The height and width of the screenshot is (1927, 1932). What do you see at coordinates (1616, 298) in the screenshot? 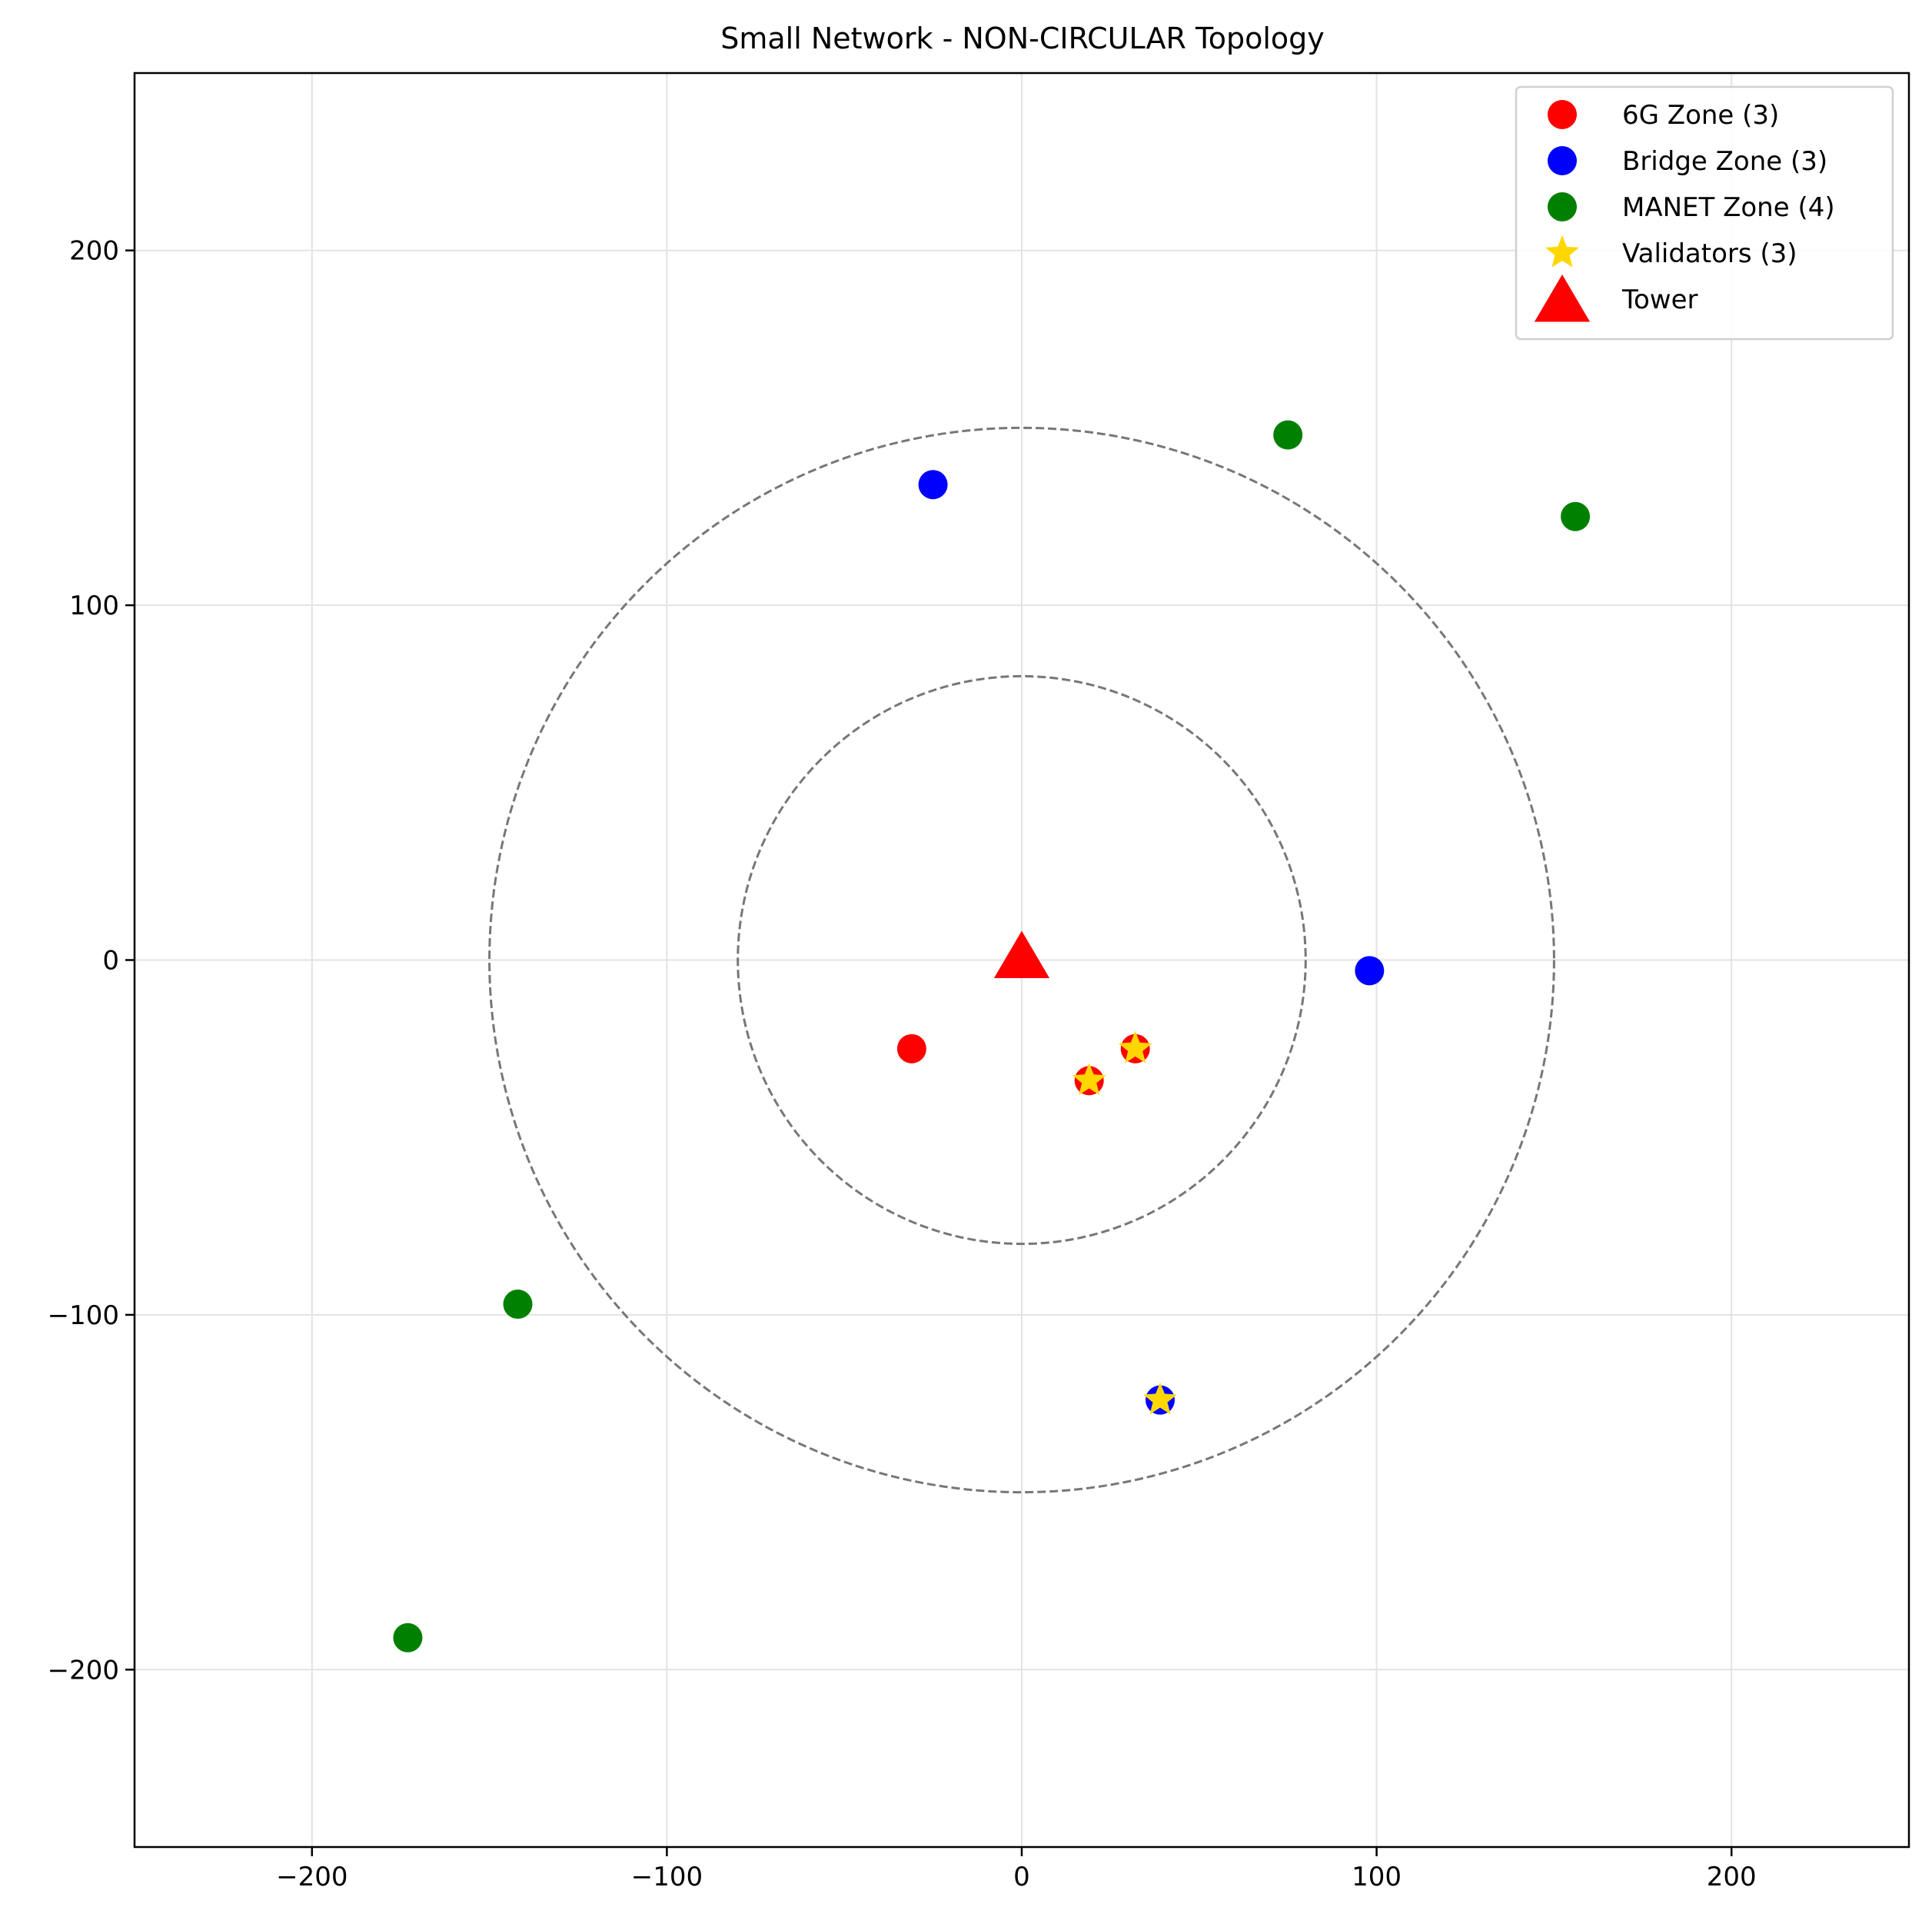
I see `legend-entry: Tower` at bounding box center [1616, 298].